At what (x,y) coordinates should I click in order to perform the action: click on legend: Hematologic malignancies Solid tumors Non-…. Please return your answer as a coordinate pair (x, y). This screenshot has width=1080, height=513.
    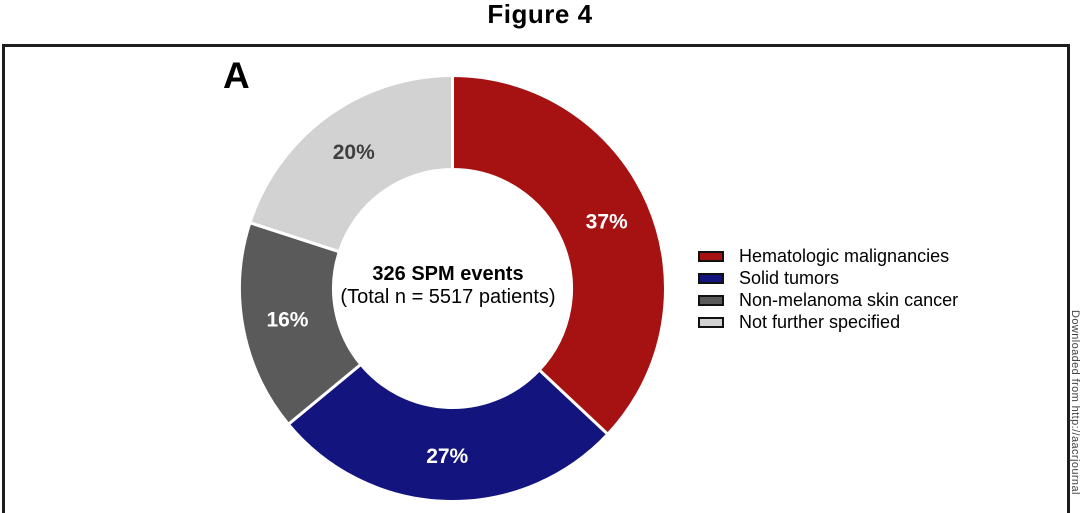
    Looking at the image, I should click on (828, 289).